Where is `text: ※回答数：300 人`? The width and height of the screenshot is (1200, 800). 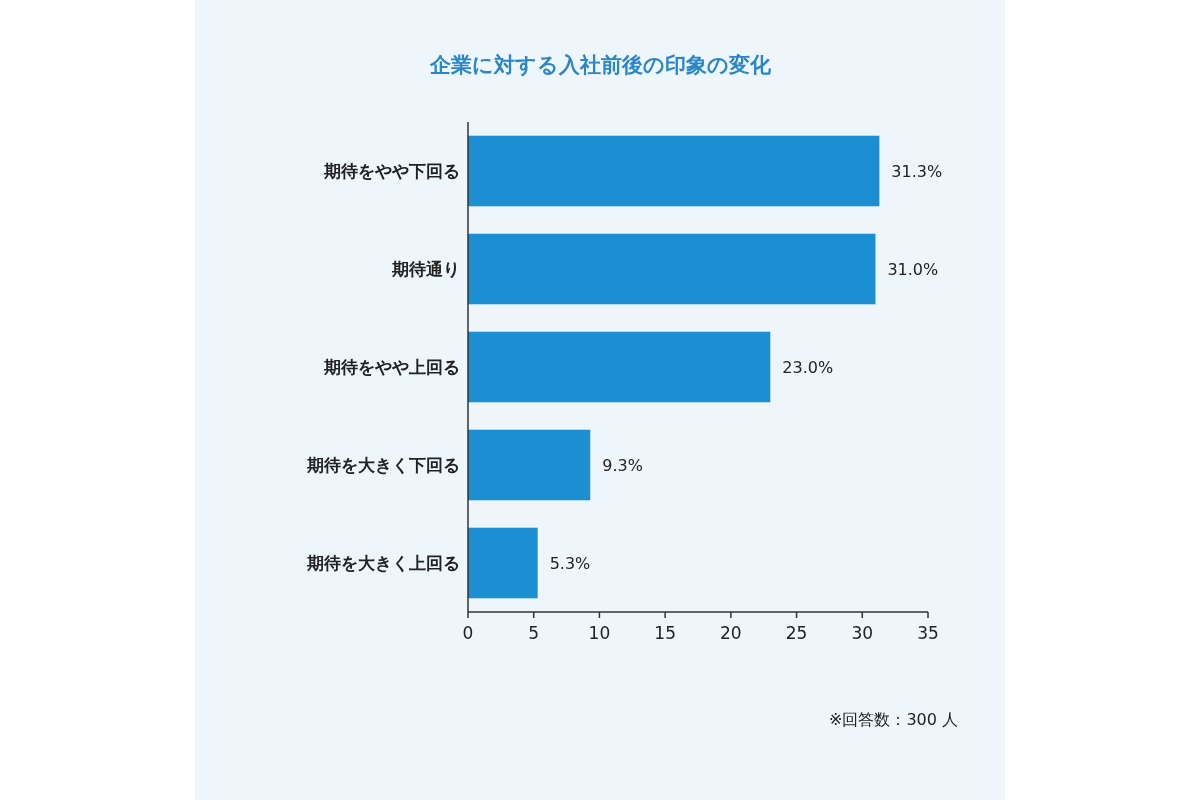
text: ※回答数：300 人 is located at coordinates (893, 719).